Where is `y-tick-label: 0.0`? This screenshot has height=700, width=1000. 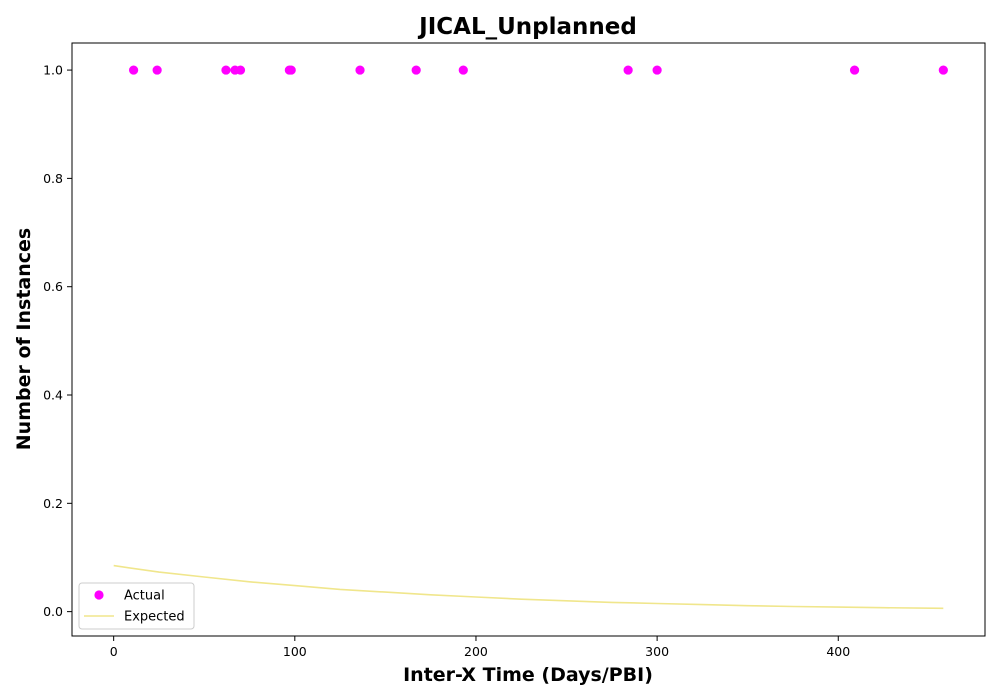
y-tick-label: 0.0 is located at coordinates (53, 611).